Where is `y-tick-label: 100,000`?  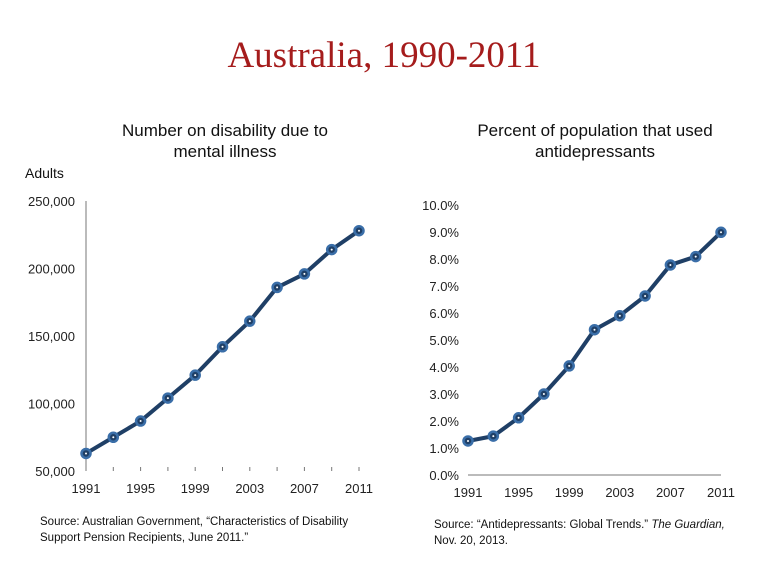 y-tick-label: 100,000 is located at coordinates (51, 404).